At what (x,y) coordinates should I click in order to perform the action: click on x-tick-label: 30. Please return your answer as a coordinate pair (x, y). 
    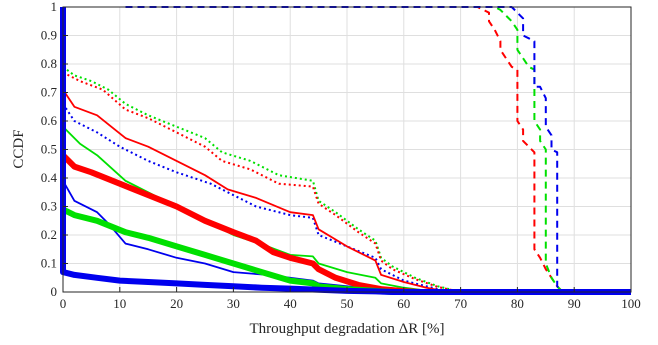
    Looking at the image, I should click on (233, 303).